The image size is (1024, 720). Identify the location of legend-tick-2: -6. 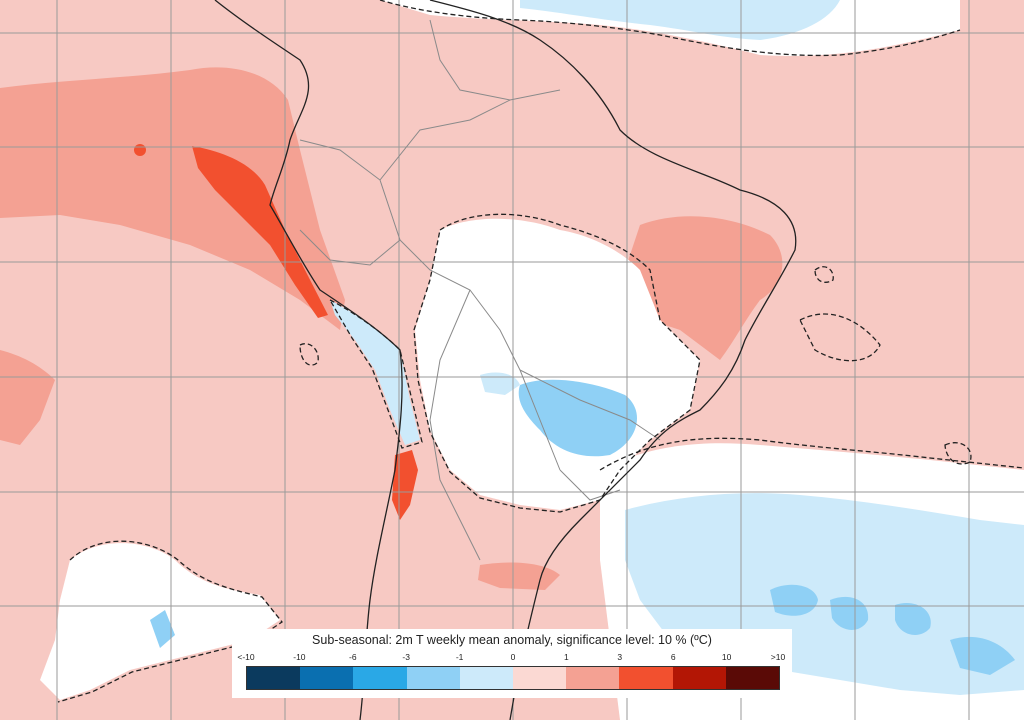
(353, 657).